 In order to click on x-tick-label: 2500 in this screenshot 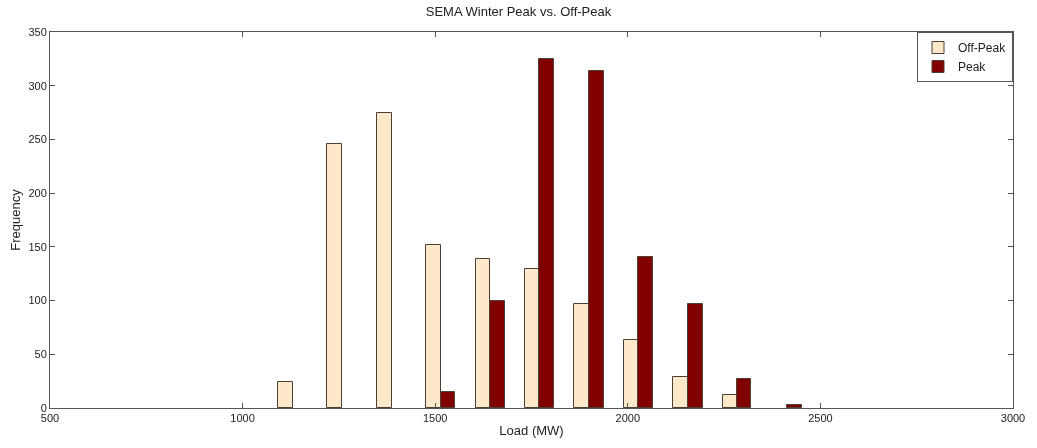, I will do `click(820, 418)`.